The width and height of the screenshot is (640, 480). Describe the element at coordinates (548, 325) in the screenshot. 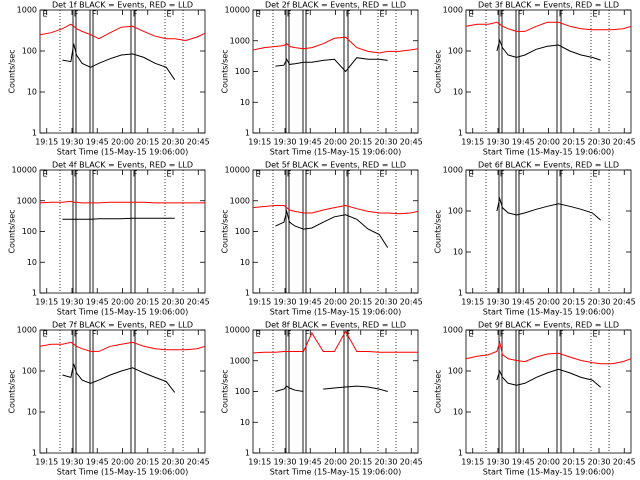

I see `chart-title: Det 9f BLACK = Events, RED = LLD` at that location.